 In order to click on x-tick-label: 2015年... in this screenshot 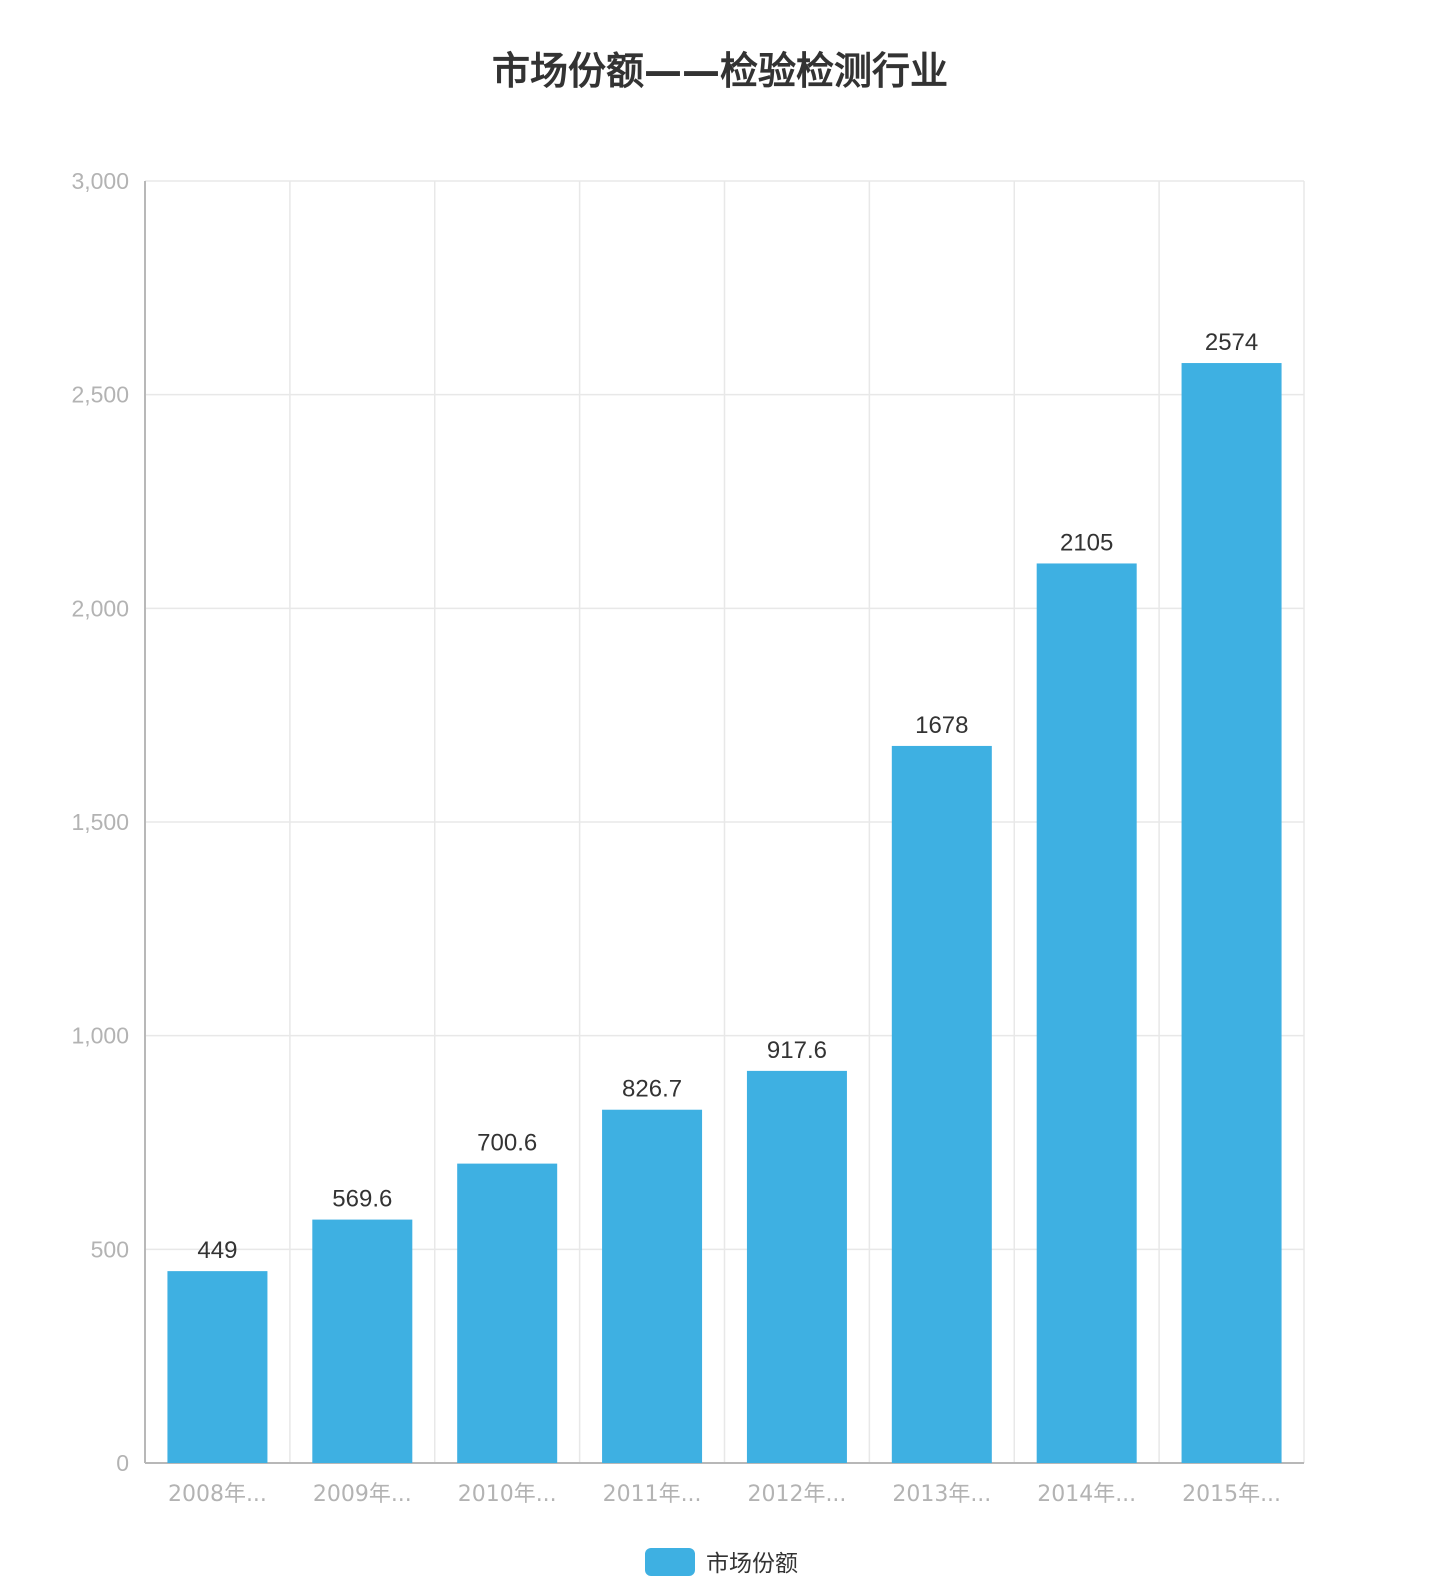, I will do `click(1231, 1494)`.